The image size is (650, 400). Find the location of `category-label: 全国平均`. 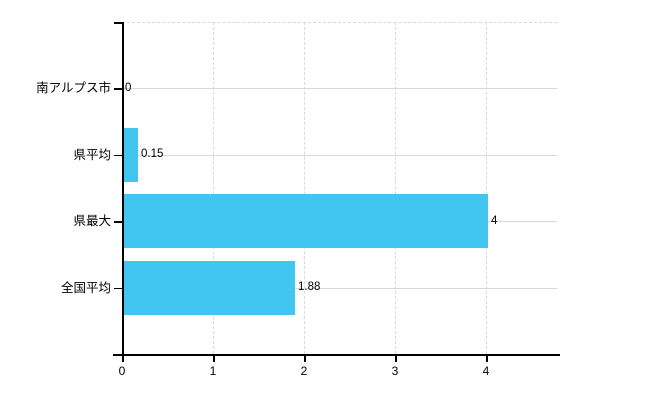

category-label: 全国平均 is located at coordinates (85, 287).